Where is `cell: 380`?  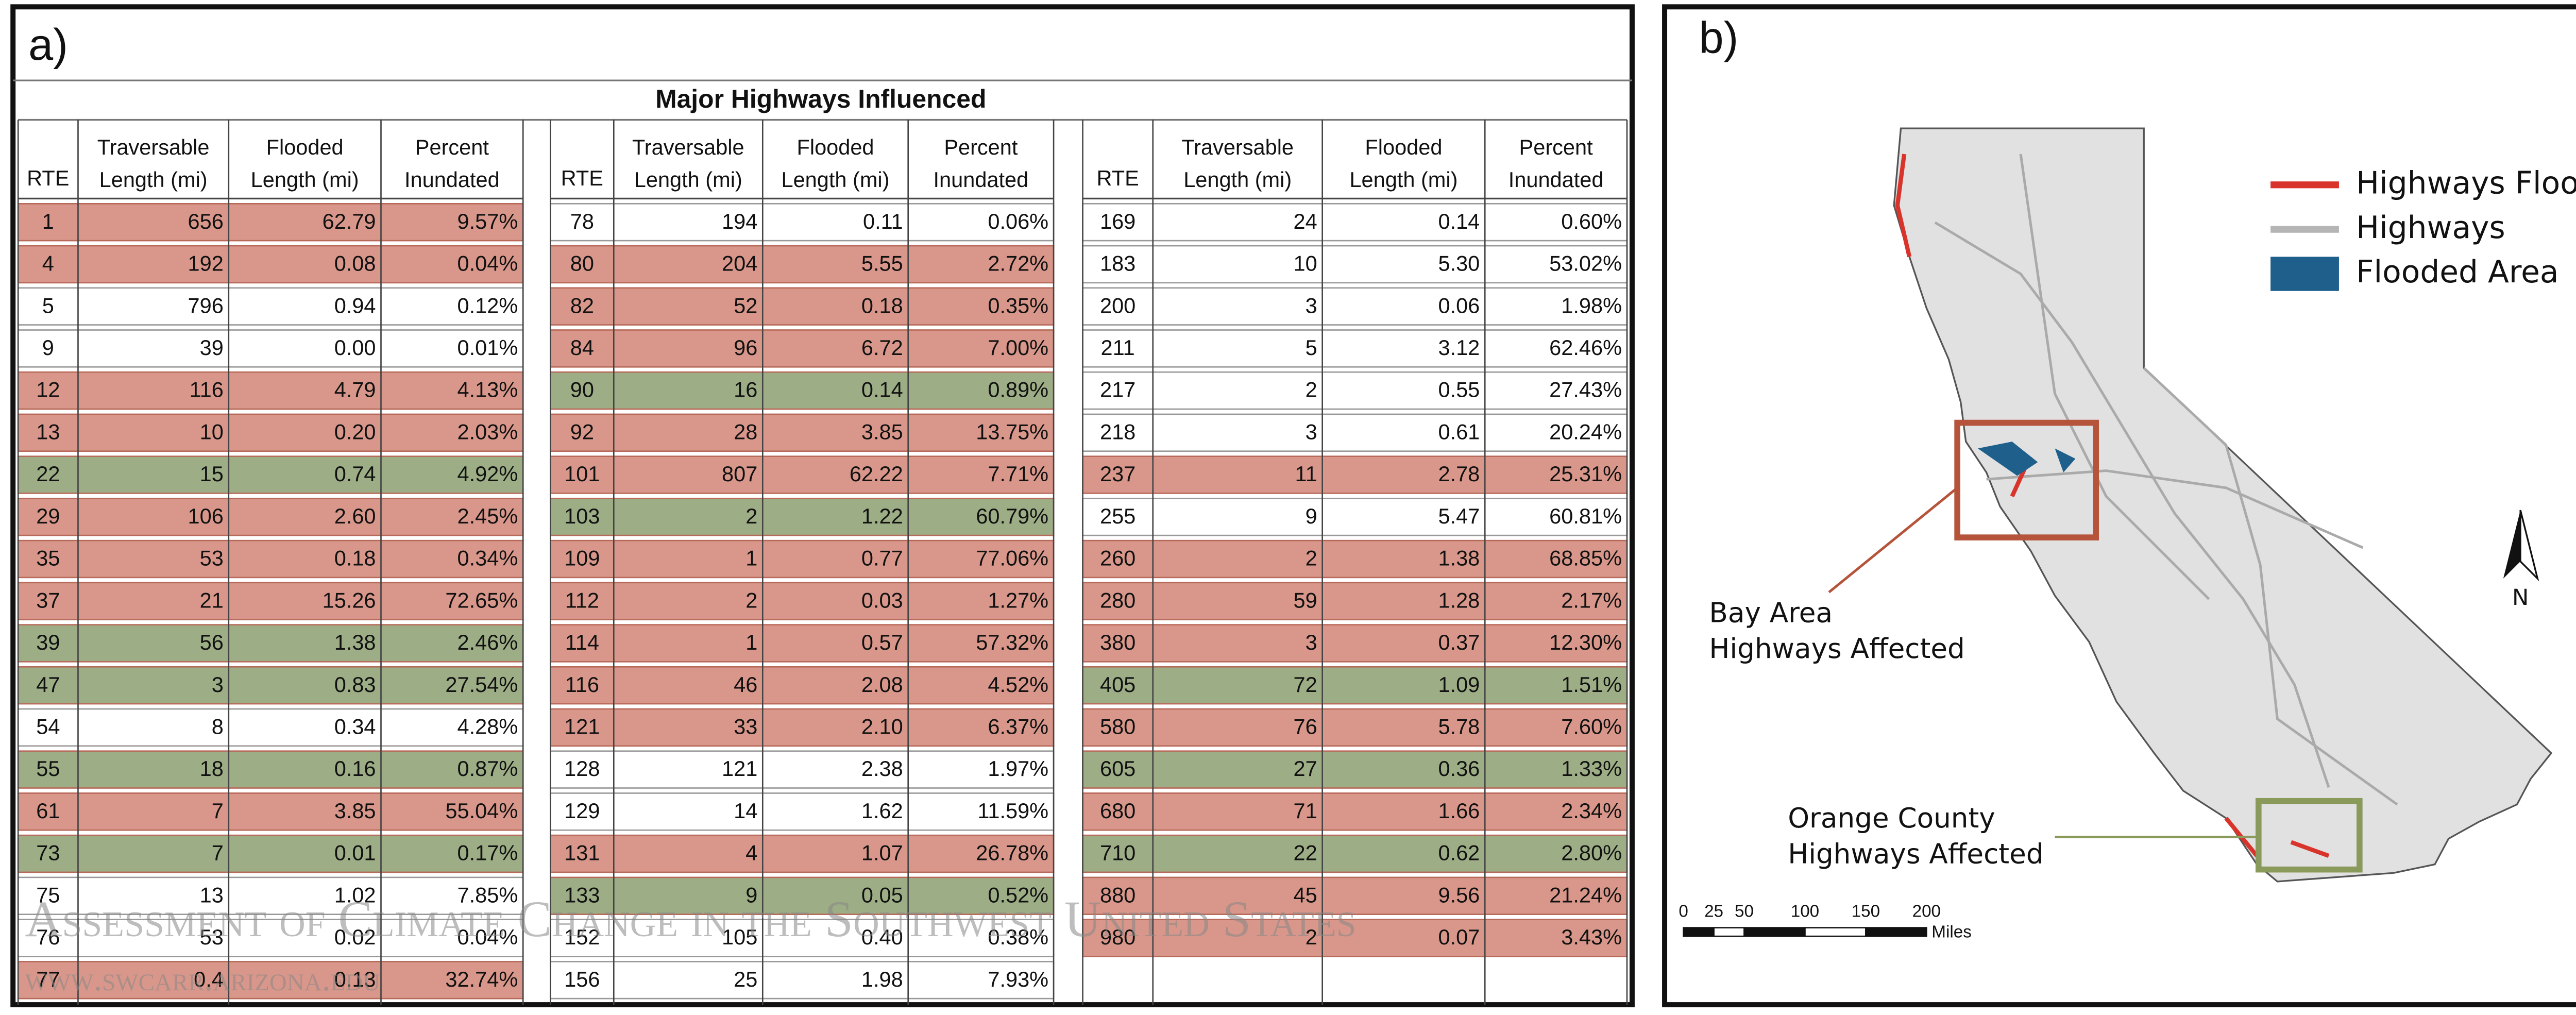
cell: 380 is located at coordinates (1118, 642).